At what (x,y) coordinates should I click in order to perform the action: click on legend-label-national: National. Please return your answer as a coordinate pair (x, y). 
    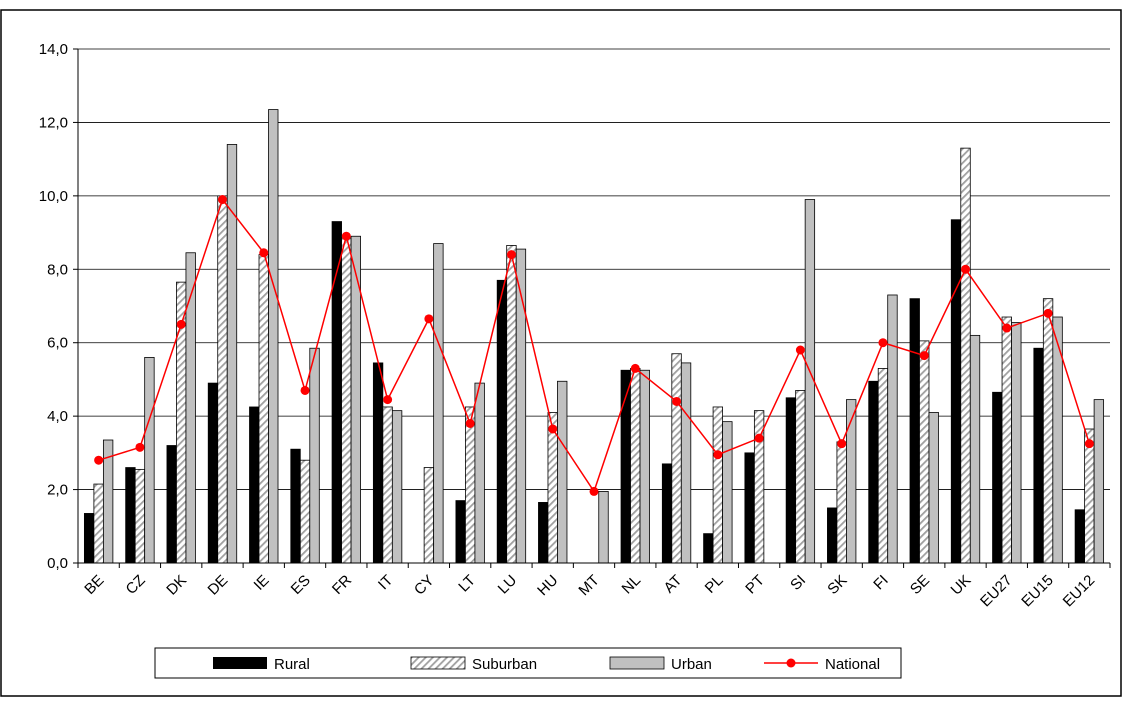
    Looking at the image, I should click on (852, 664).